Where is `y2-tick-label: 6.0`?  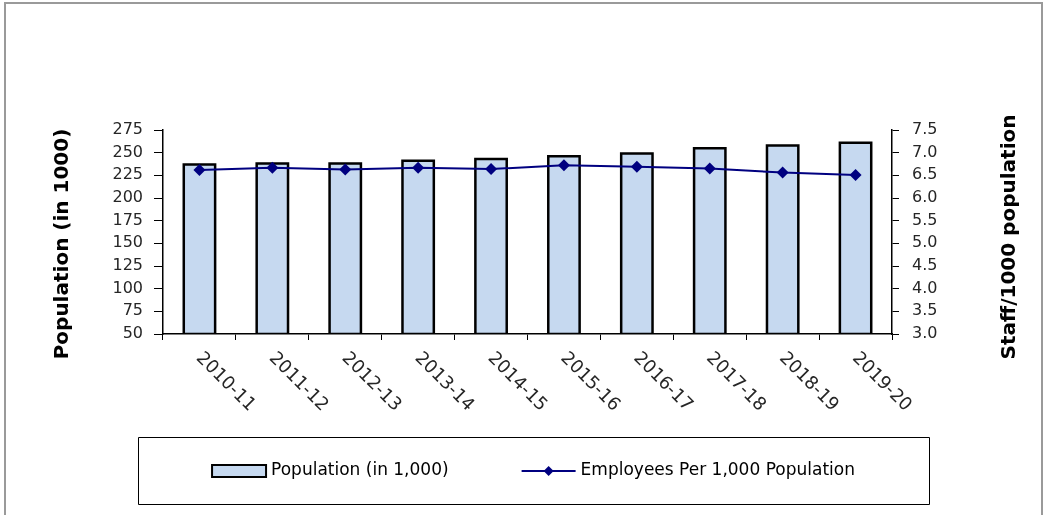 y2-tick-label: 6.0 is located at coordinates (925, 197).